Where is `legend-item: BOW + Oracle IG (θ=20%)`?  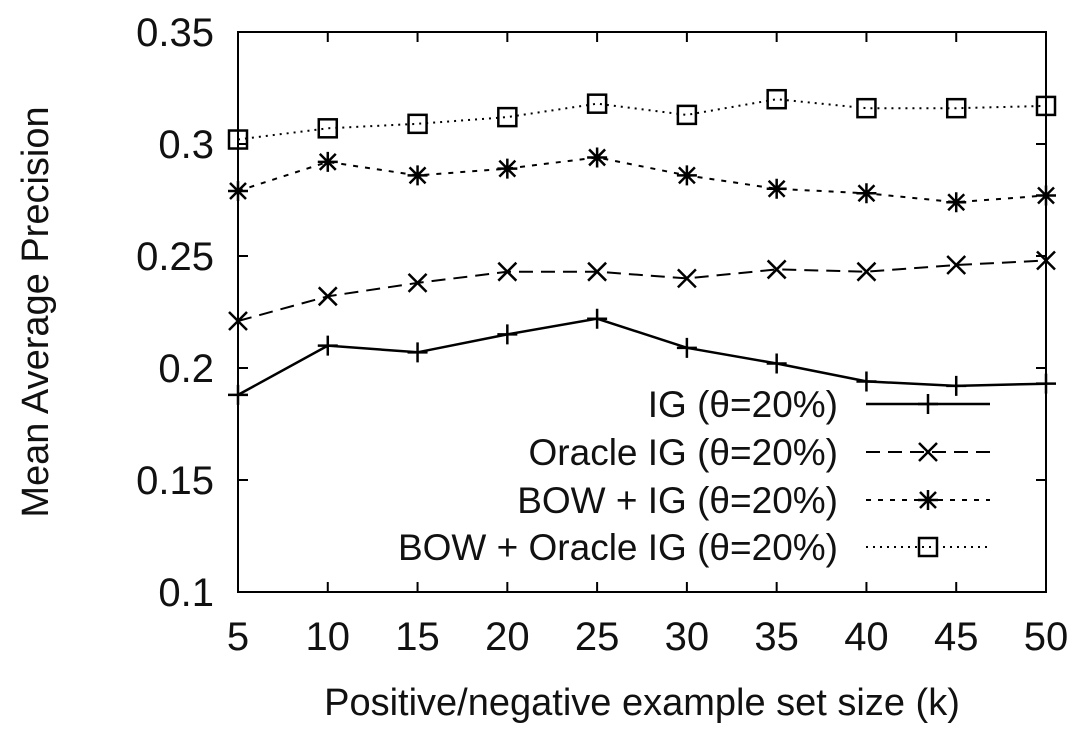
legend-item: BOW + Oracle IG (θ=20%) is located at coordinates (694, 547).